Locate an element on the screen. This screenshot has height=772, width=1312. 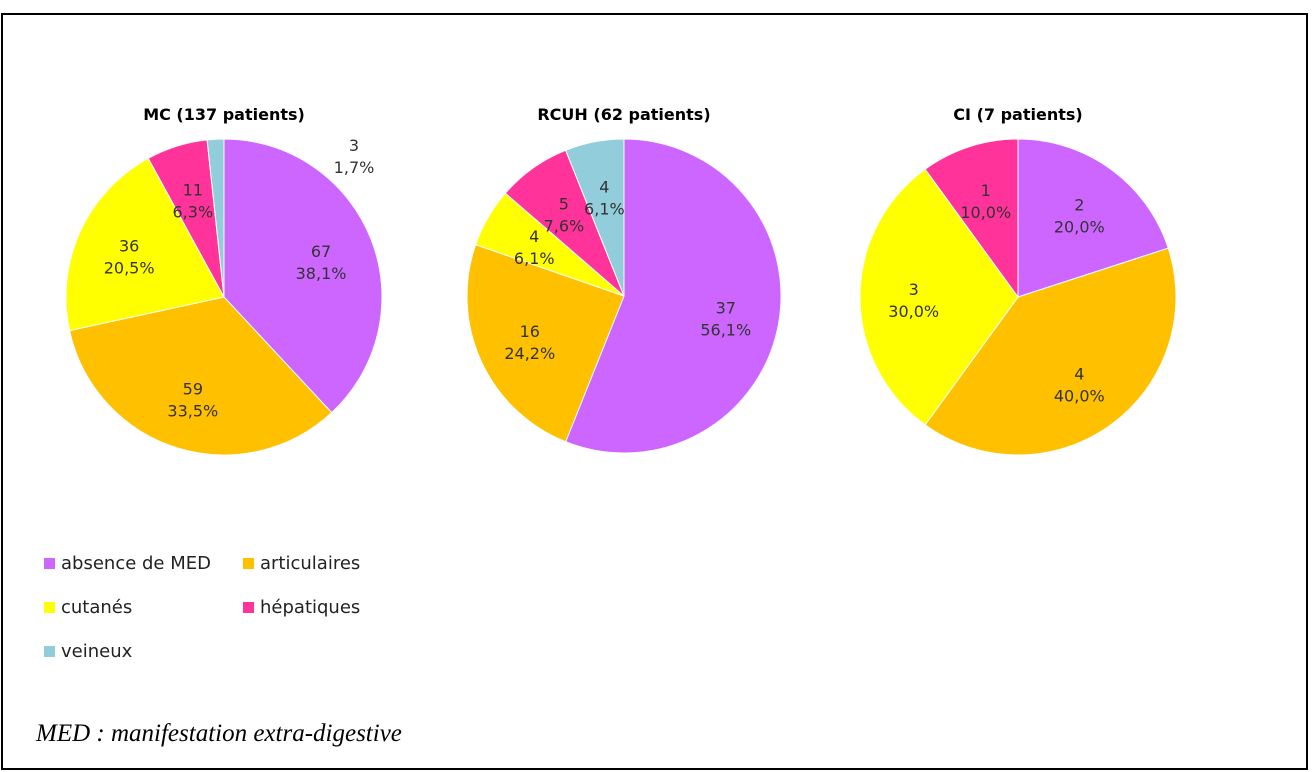
pie-chart-3: 2 20,0% 4 40,0% 3 30,0% 1 10,0% CI (7 patients) is located at coordinates (1018, 280).